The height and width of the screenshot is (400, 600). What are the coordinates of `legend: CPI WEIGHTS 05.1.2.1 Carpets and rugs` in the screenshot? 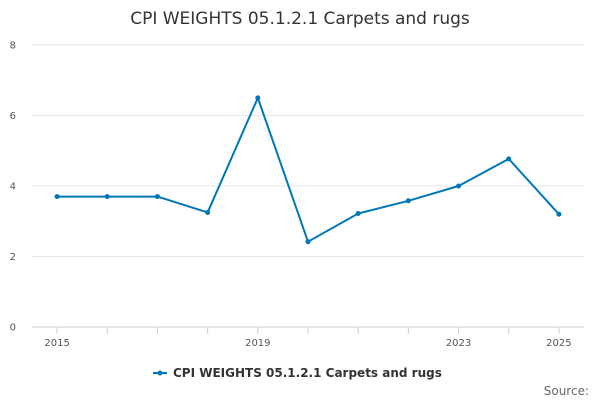 It's located at (297, 373).